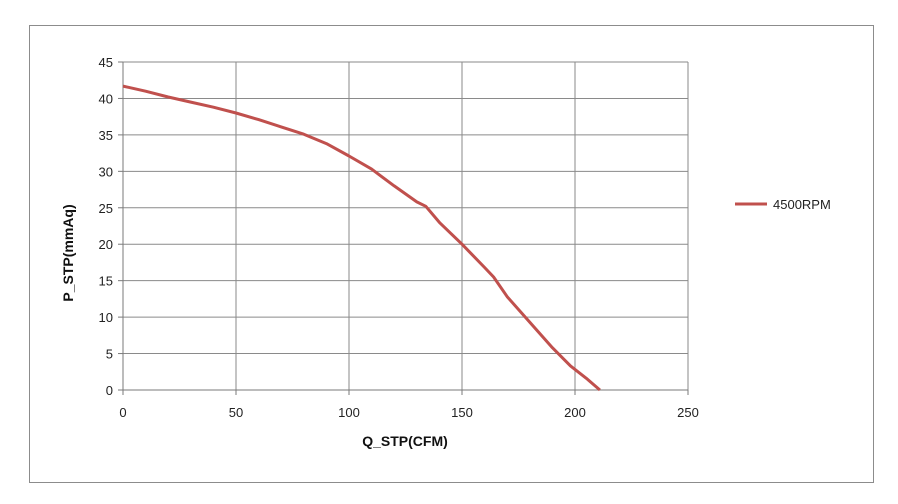 This screenshot has width=898, height=504. What do you see at coordinates (349, 412) in the screenshot?
I see `x-tick-label: 100` at bounding box center [349, 412].